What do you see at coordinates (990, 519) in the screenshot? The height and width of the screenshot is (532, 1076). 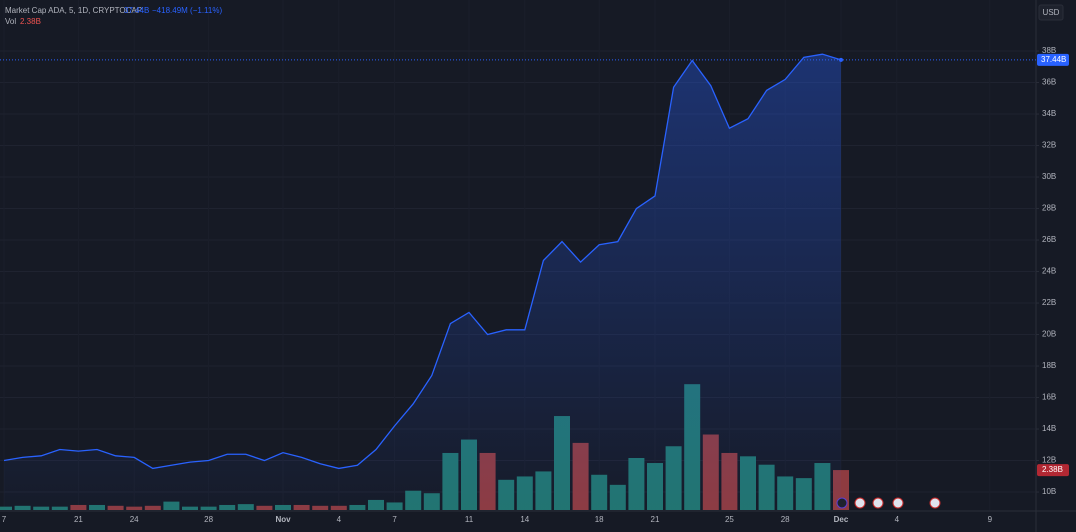 I see `x-tick-label: 9` at bounding box center [990, 519].